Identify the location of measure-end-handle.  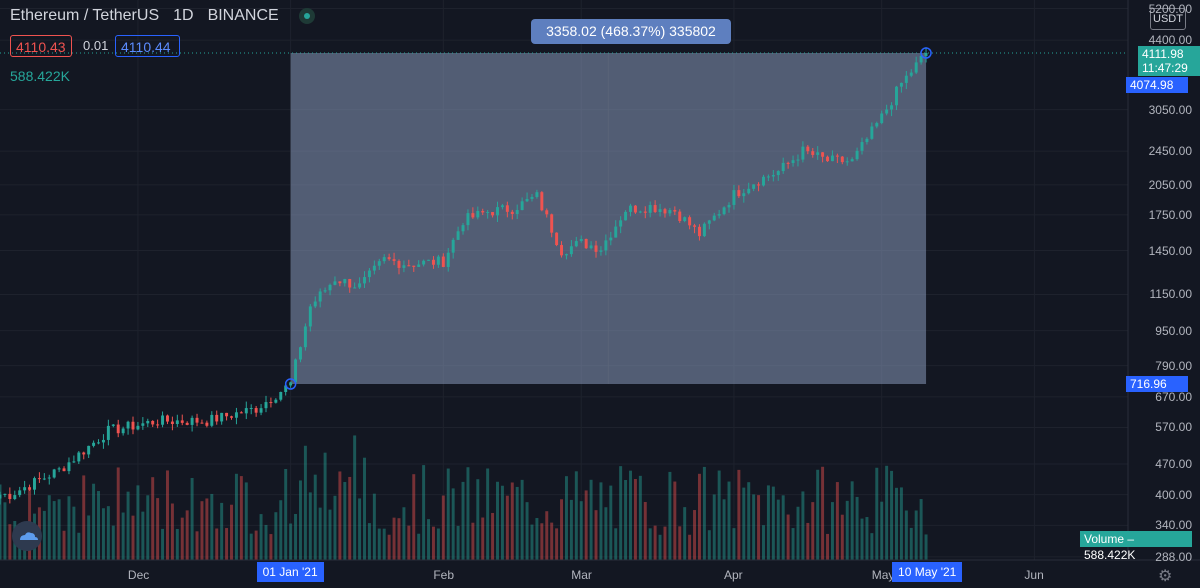
(926, 53).